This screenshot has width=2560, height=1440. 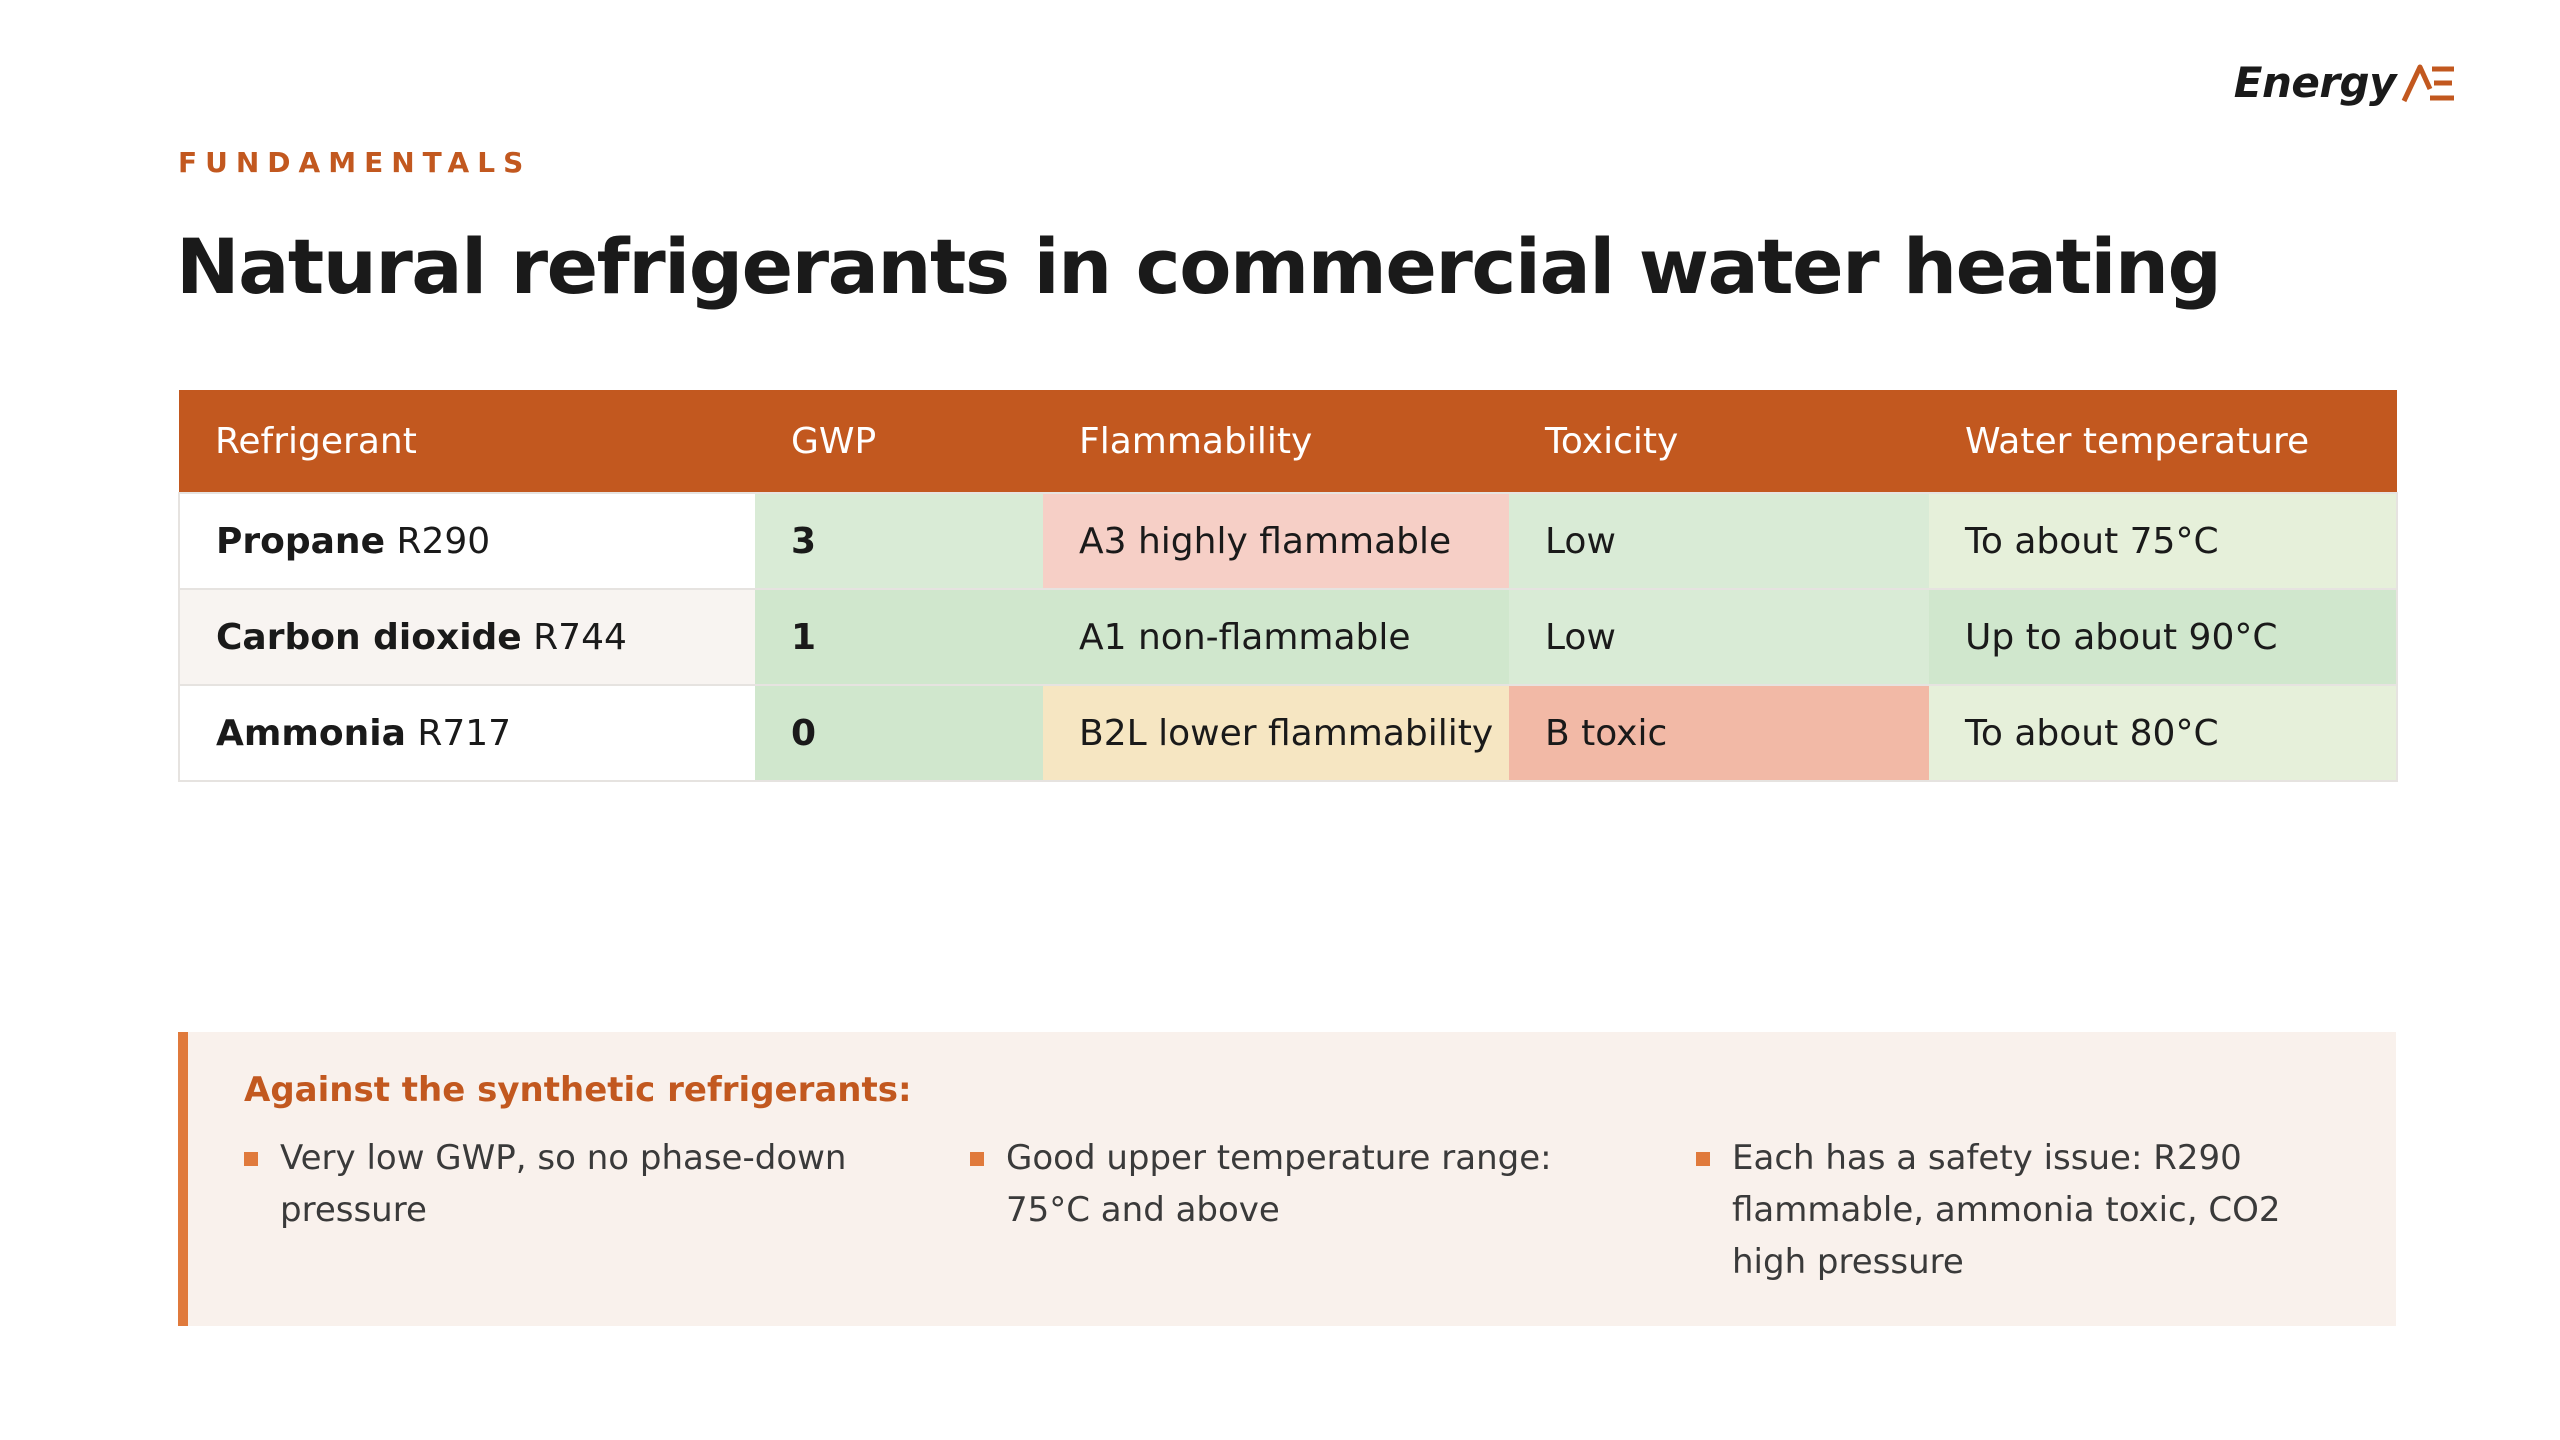 I want to click on header-refrigerant: Refrigerant, so click(x=467, y=441).